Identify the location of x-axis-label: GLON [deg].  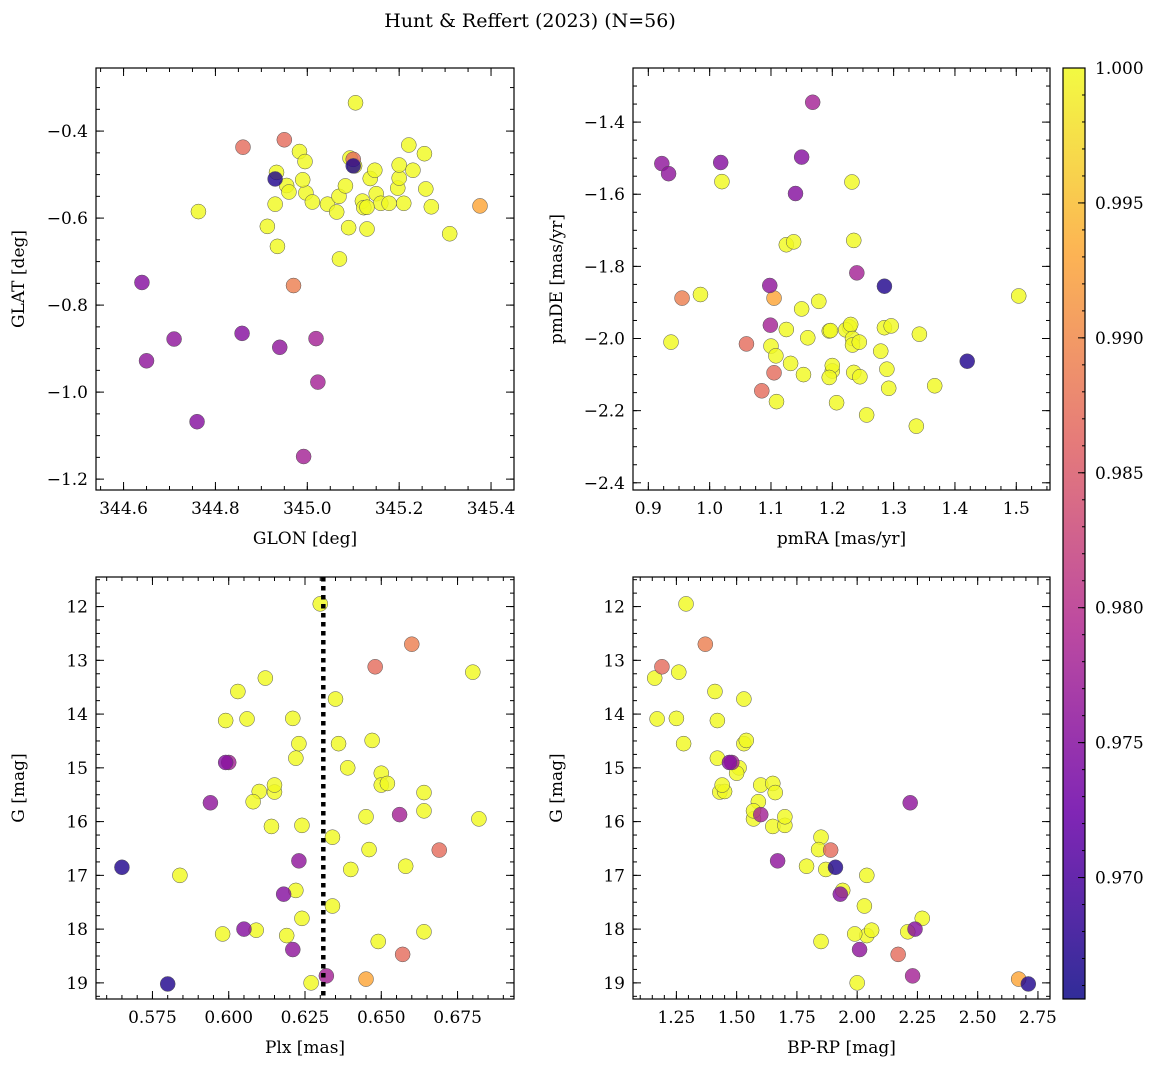
(305, 539).